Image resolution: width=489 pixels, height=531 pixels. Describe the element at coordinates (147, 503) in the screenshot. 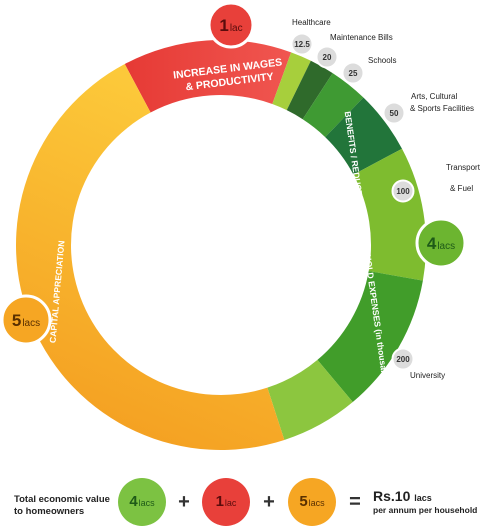

I see `summary-benefits-unit: lacs` at that location.